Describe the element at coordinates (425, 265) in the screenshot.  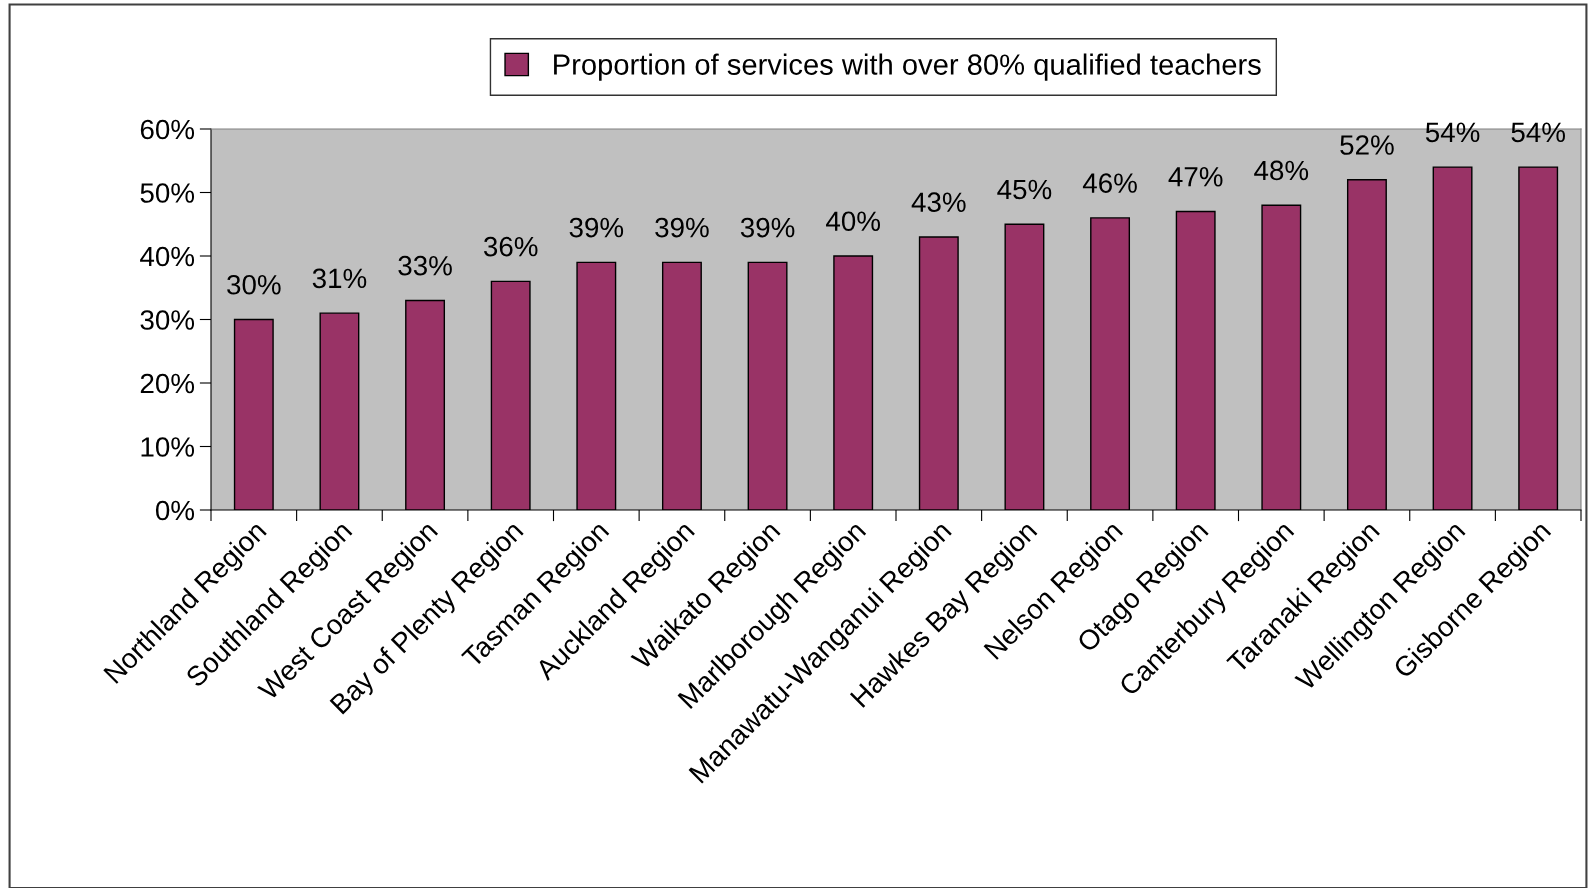
I see `data-label: 33%` at that location.